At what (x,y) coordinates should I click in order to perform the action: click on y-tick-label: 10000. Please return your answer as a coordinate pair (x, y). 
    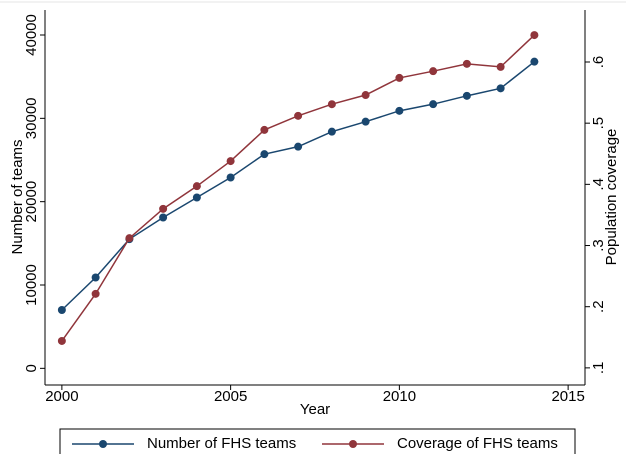
    Looking at the image, I should click on (31, 285).